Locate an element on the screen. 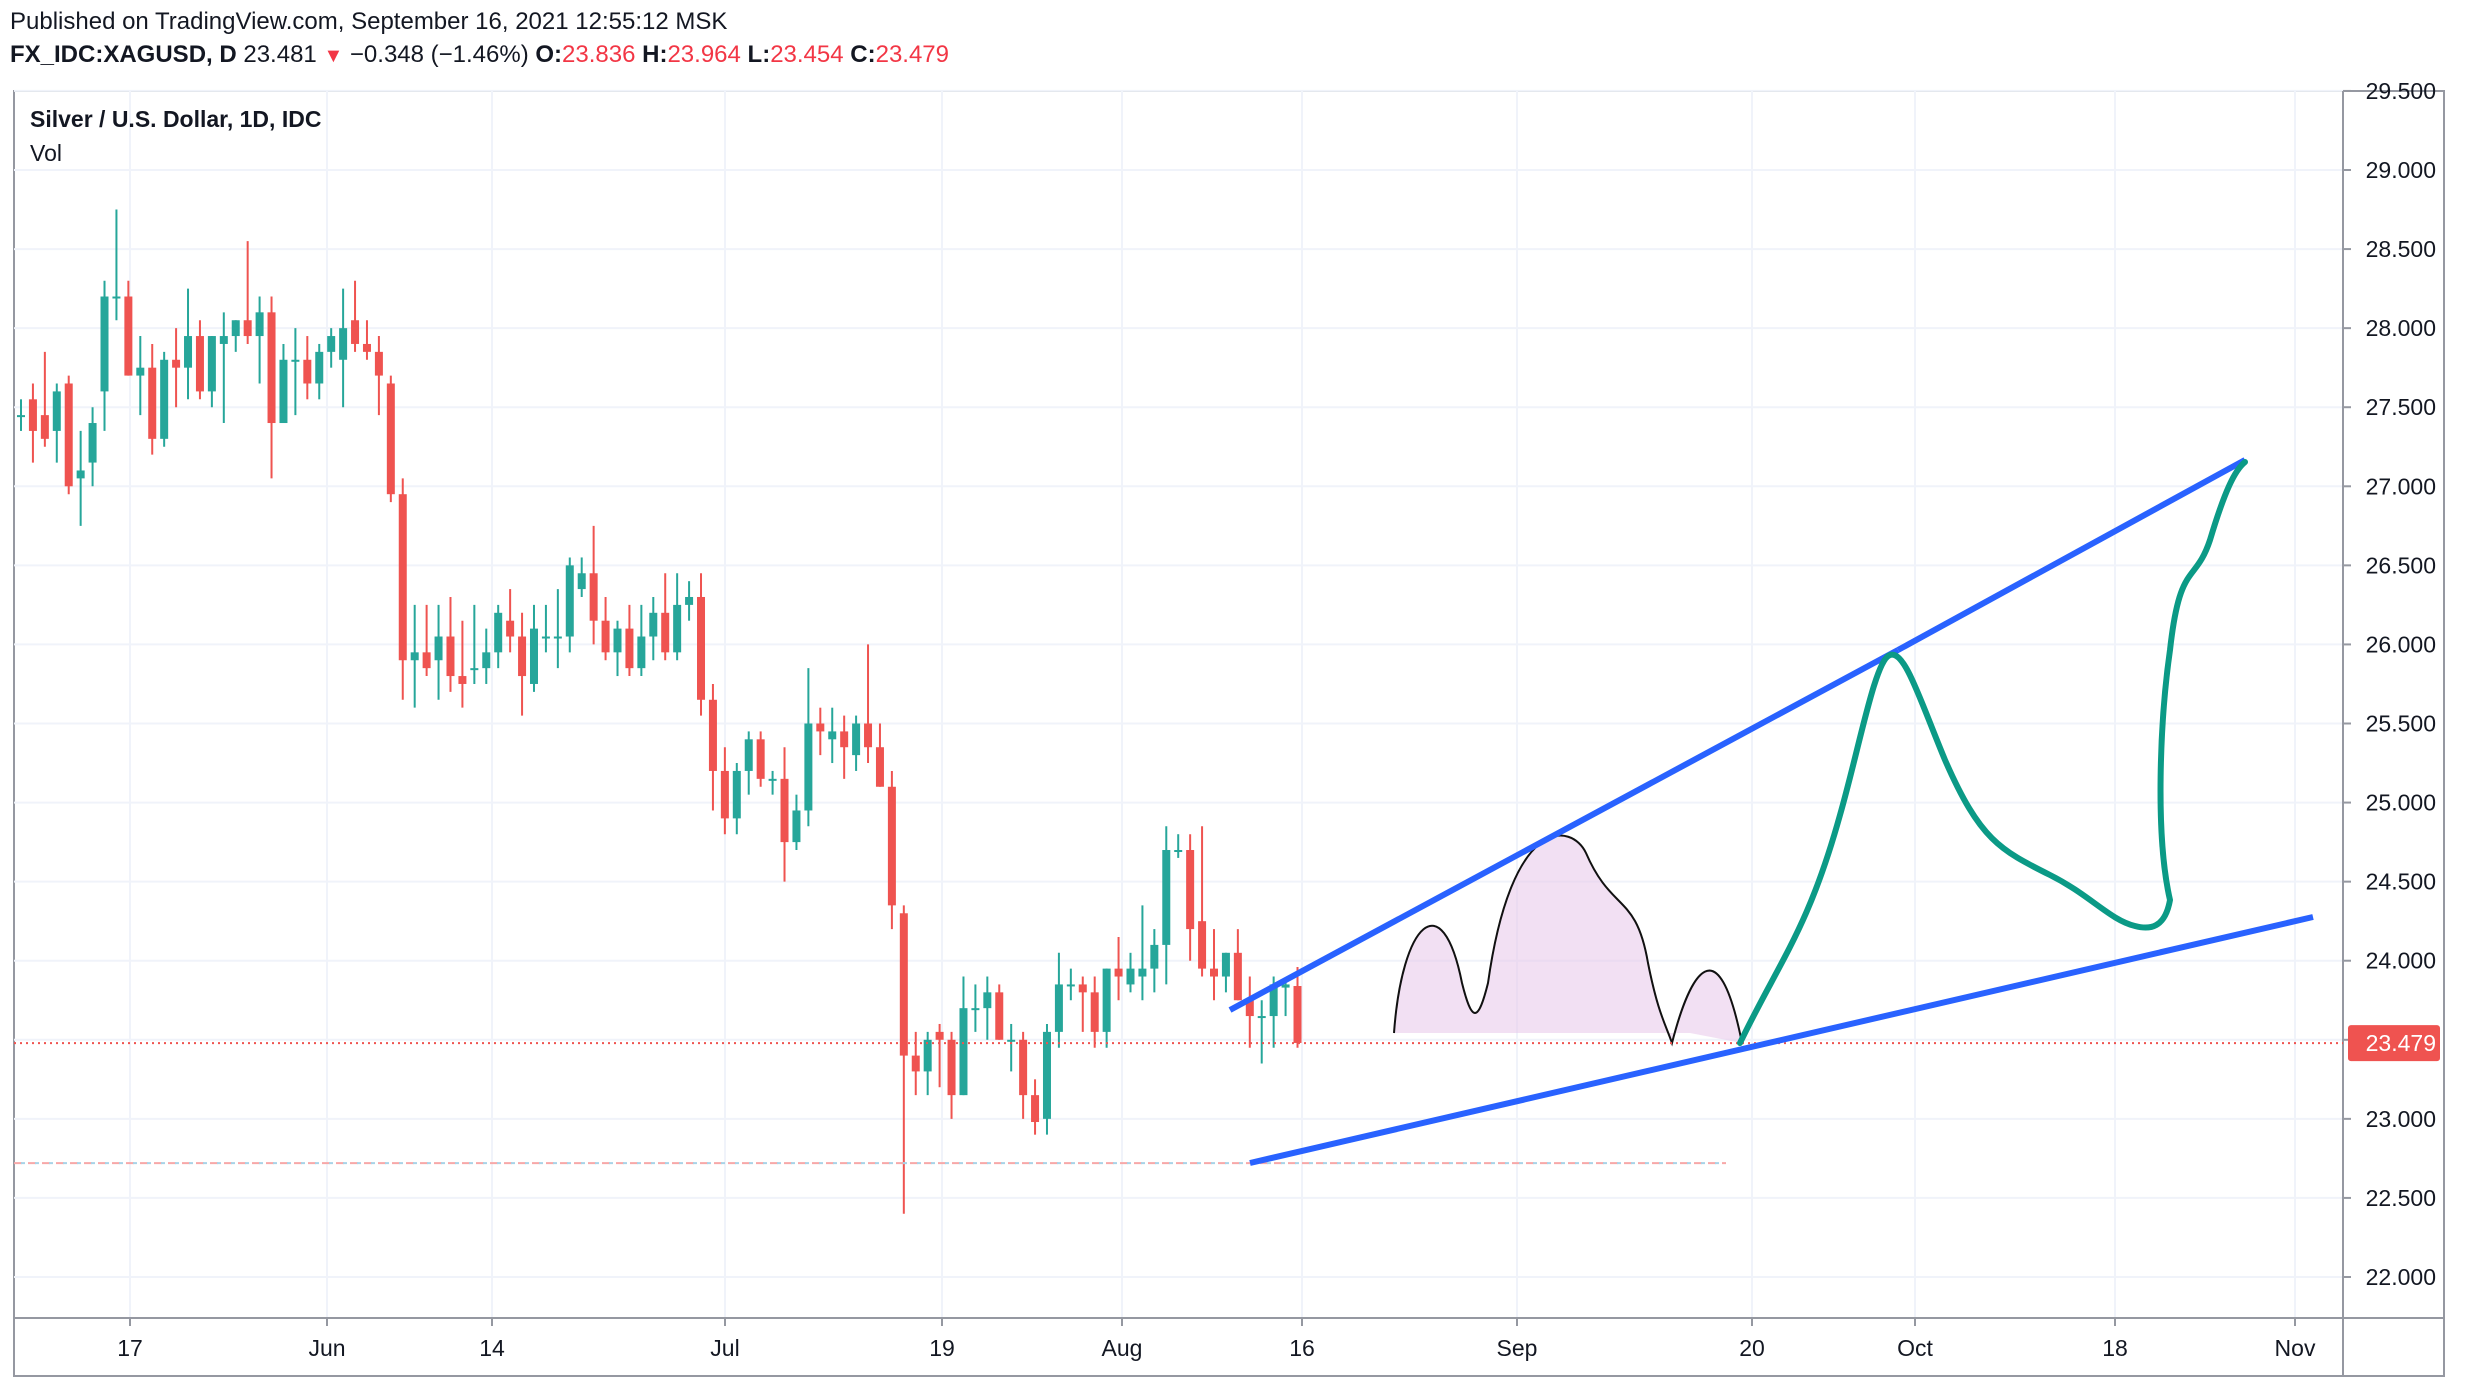 This screenshot has width=2472, height=1386. open-value: 23.836 is located at coordinates (599, 54).